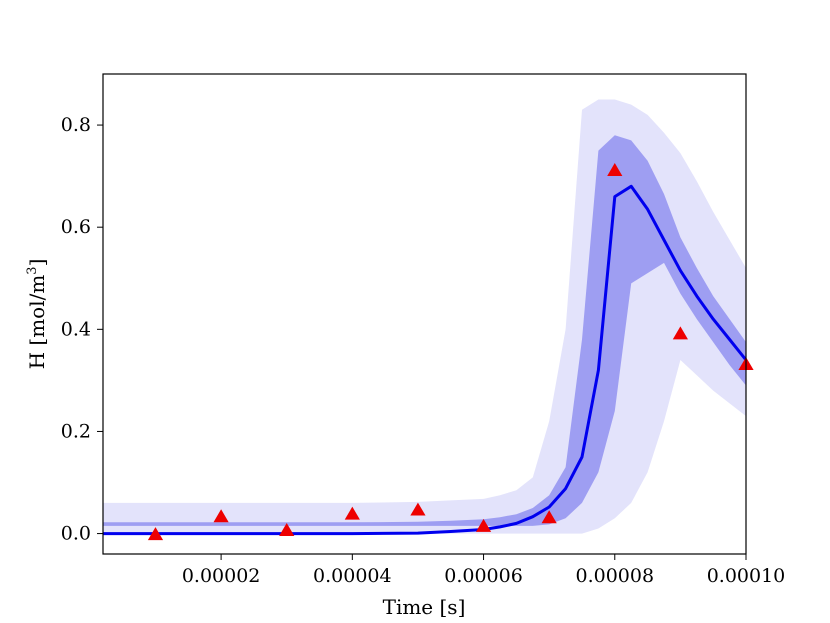 The height and width of the screenshot is (623, 830). I want to click on x-tick-label: 0.00008, so click(614, 576).